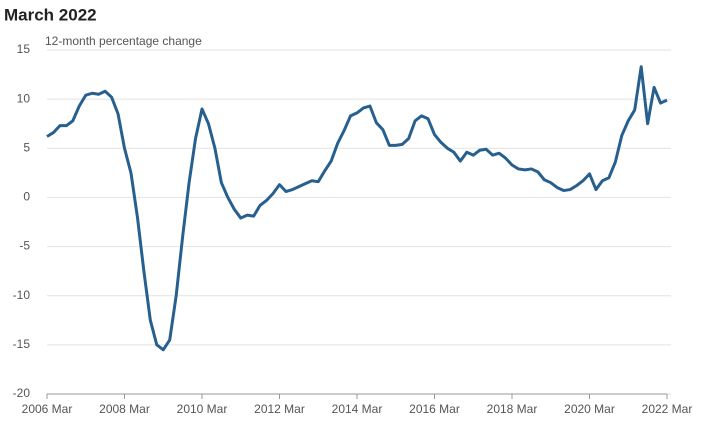 The width and height of the screenshot is (707, 430). Describe the element at coordinates (124, 409) in the screenshot. I see `x-tick-label: 2008 Mar` at that location.